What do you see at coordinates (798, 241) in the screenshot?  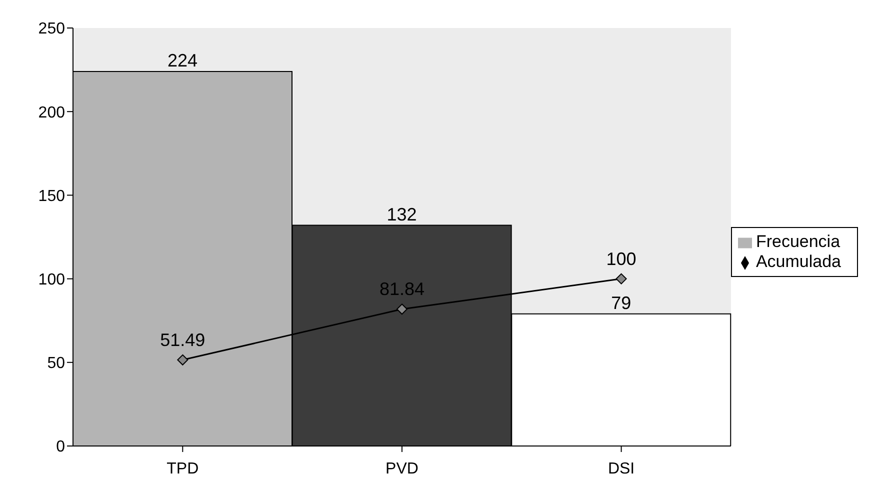 I see `legend-label: Frecuencia` at bounding box center [798, 241].